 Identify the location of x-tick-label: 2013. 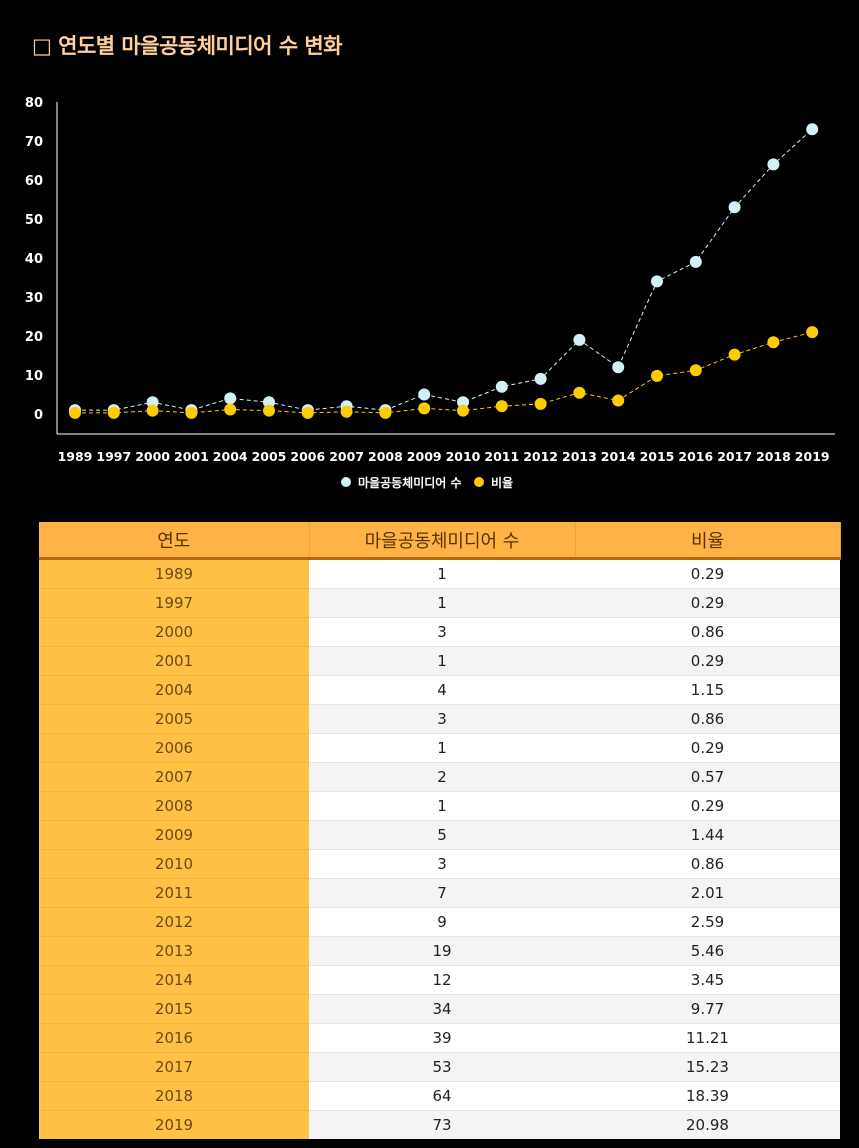
(579, 456).